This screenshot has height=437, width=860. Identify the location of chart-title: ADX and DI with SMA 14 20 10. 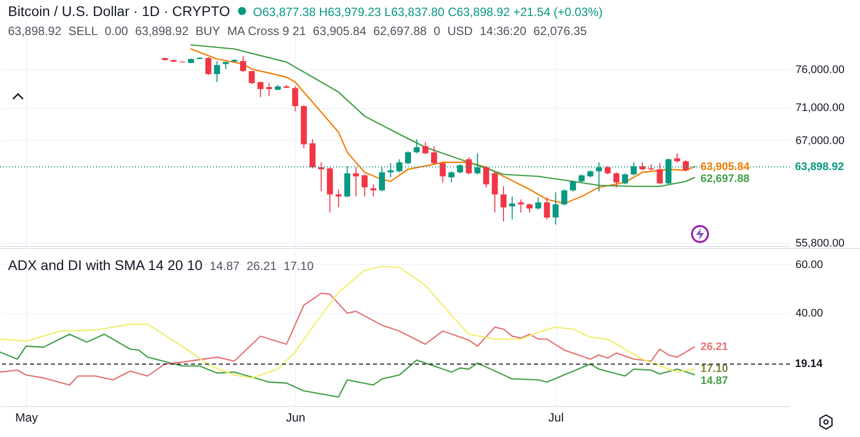
(105, 265).